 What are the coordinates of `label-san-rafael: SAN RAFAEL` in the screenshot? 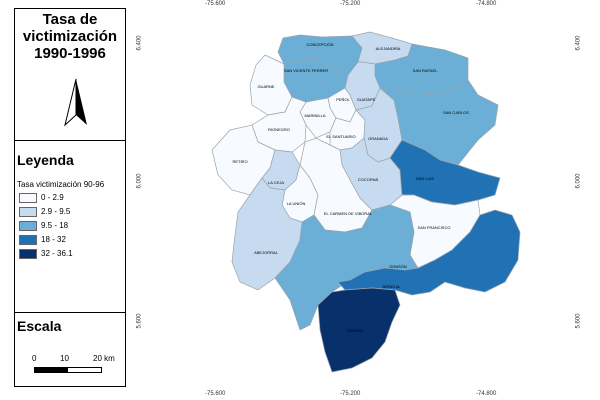 It's located at (425, 70).